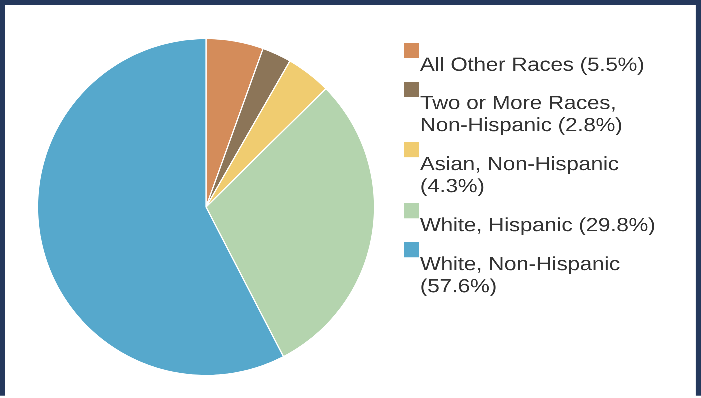 The height and width of the screenshot is (398, 701). Describe the element at coordinates (519, 176) in the screenshot. I see `legend-label: Asian, Non-Hispanic (4.3%)` at that location.